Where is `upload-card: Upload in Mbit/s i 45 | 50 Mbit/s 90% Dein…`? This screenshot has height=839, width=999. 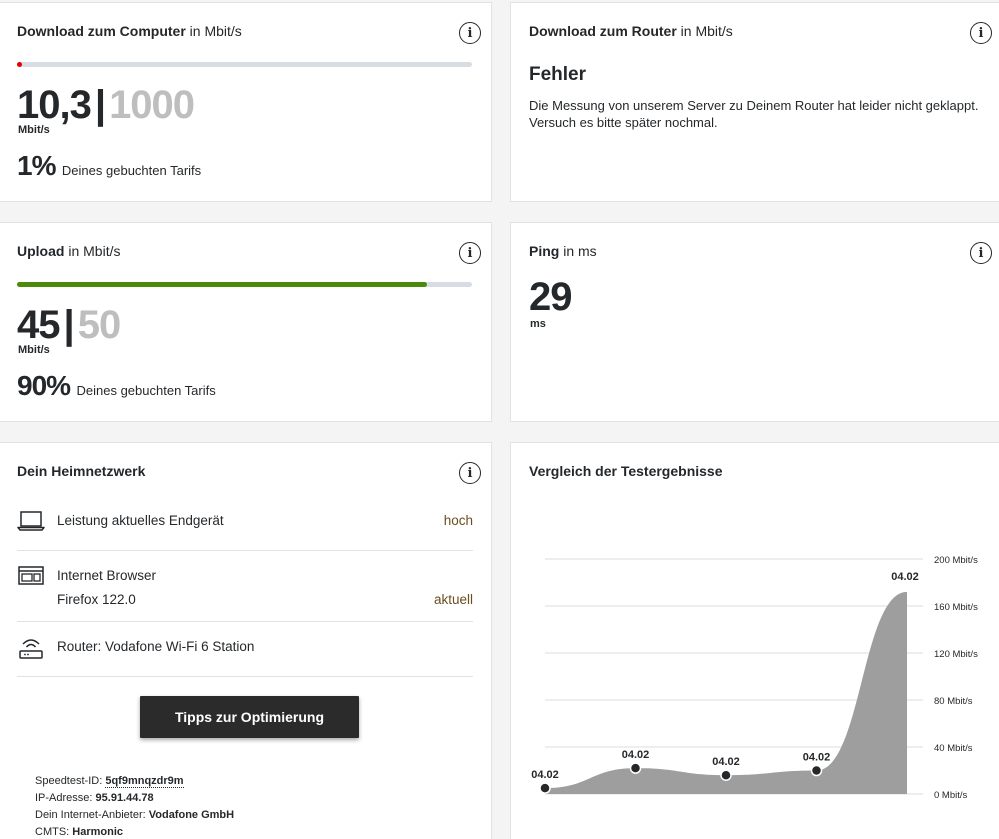
upload-card: Upload in Mbit/s i 45 | 50 Mbit/s 90% Dein… is located at coordinates (246, 322).